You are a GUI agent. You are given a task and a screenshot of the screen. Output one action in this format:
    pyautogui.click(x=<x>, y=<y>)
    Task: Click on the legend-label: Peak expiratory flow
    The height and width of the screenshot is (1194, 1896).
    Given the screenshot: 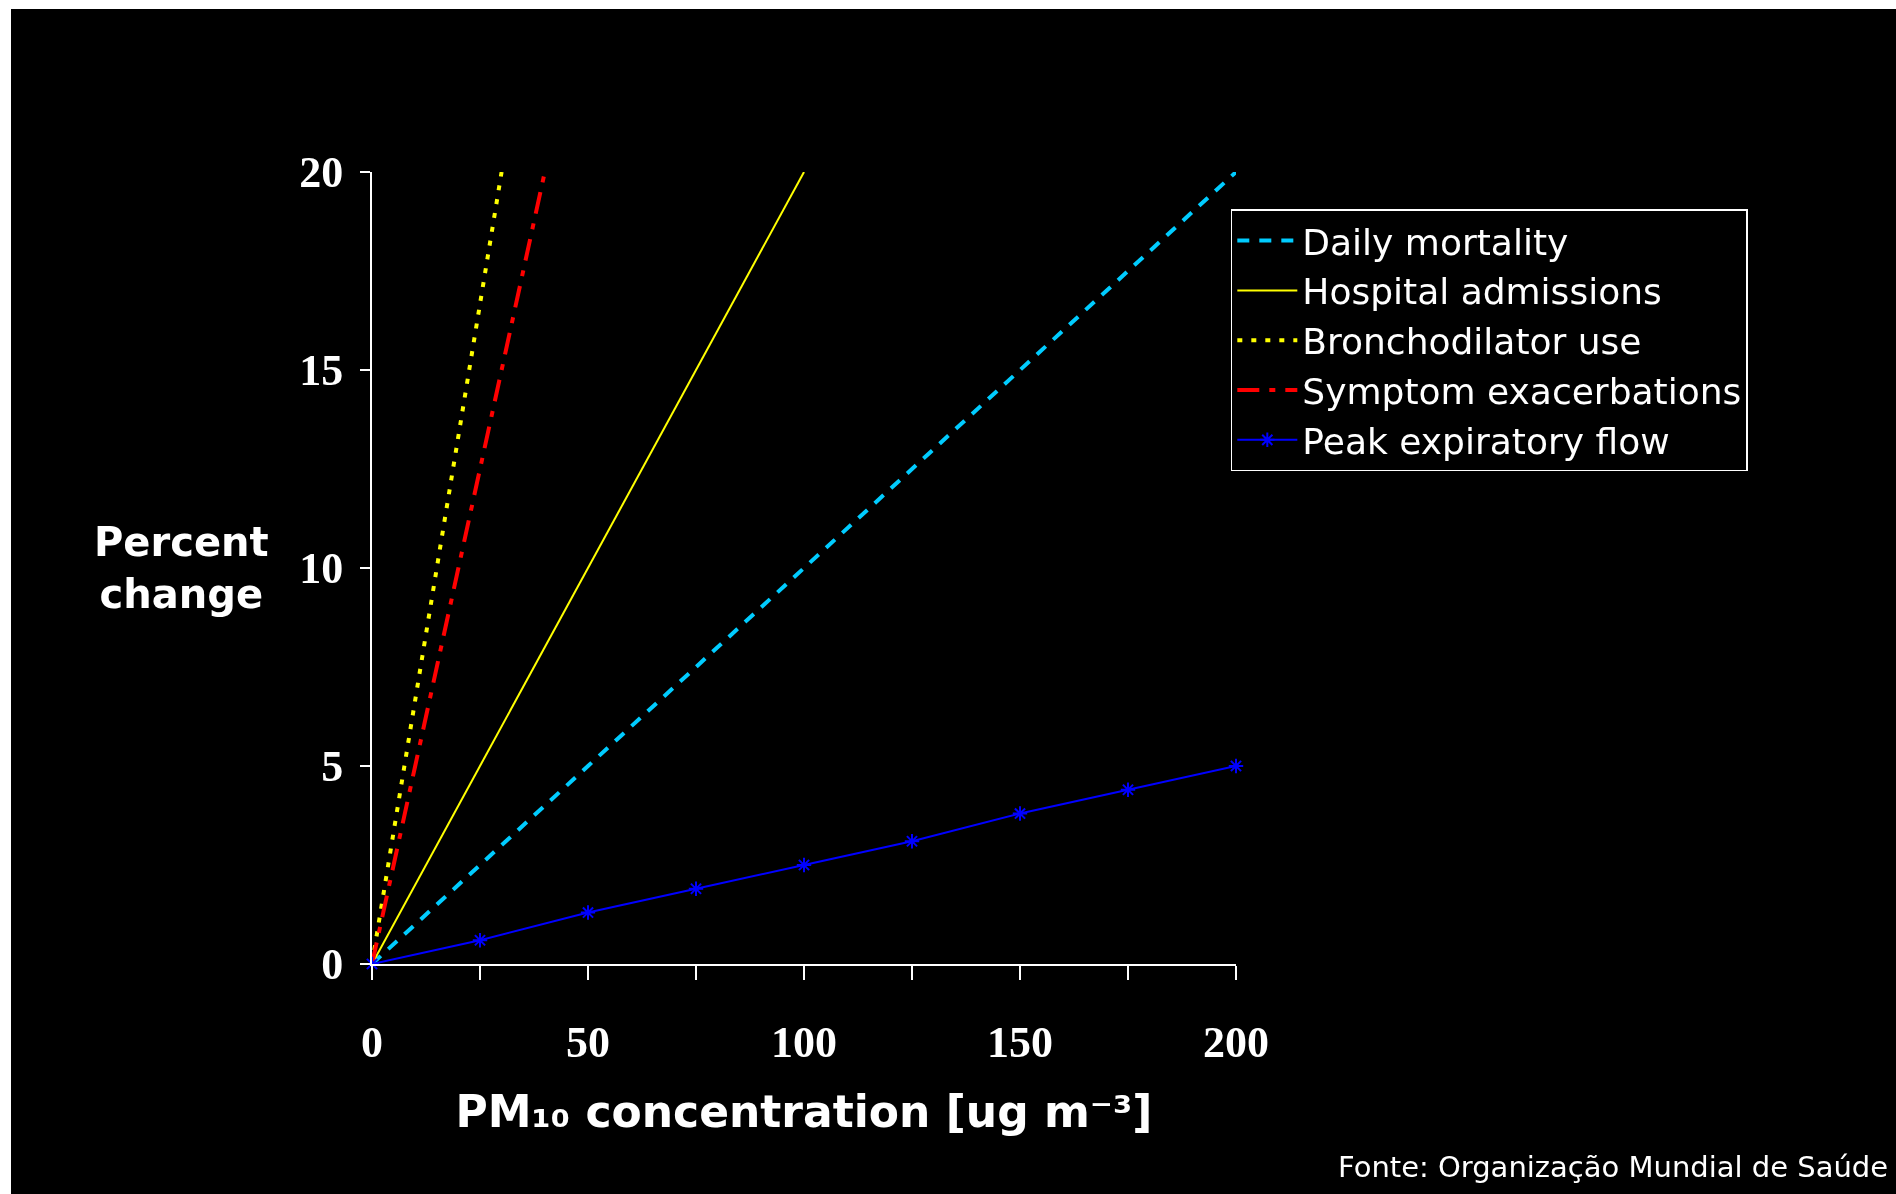 What is the action you would take?
    pyautogui.click(x=1486, y=441)
    